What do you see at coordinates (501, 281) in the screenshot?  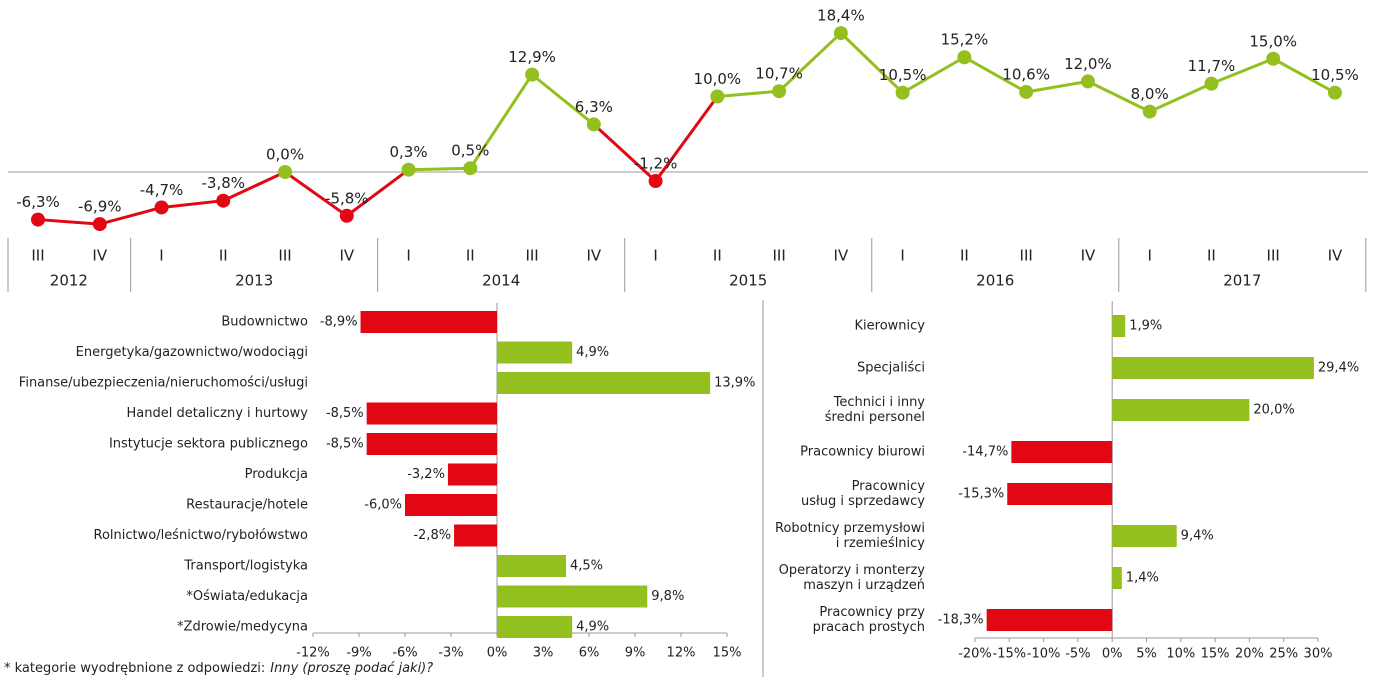 I see `x-group-label: 2014` at bounding box center [501, 281].